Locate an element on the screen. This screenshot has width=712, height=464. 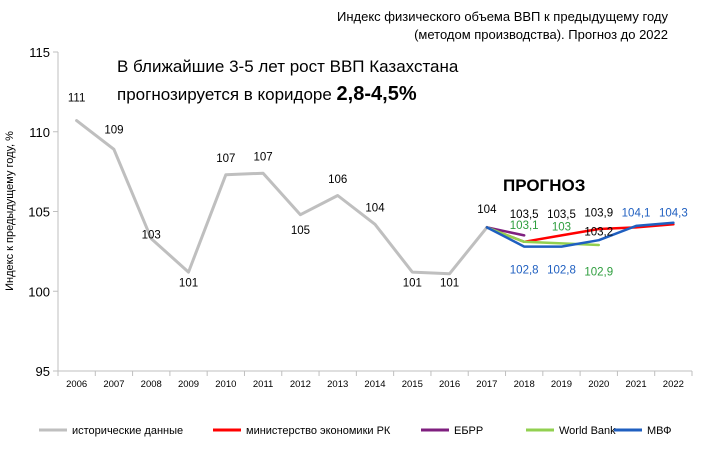
headline-range-value: 2,8-4,5% is located at coordinates (377, 94).